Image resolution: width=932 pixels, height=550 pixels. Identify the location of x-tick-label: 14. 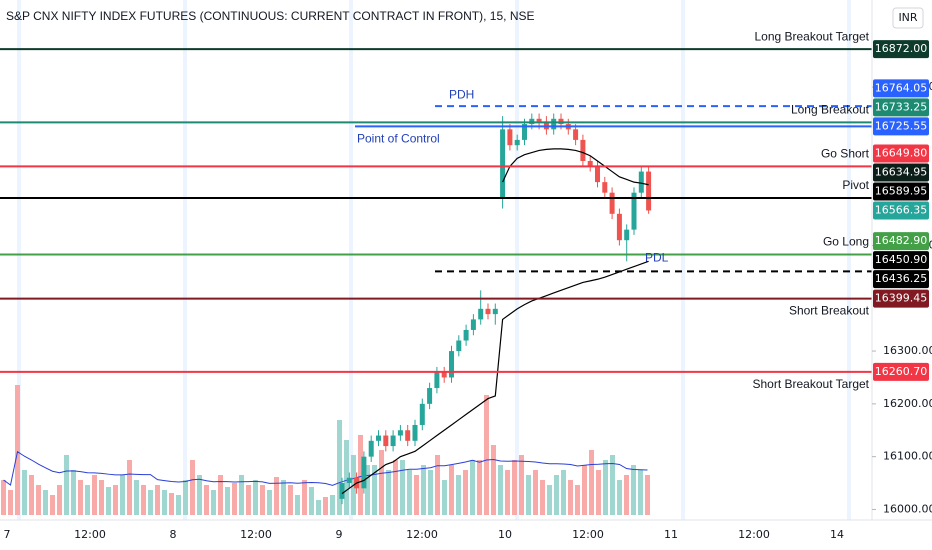
(837, 534).